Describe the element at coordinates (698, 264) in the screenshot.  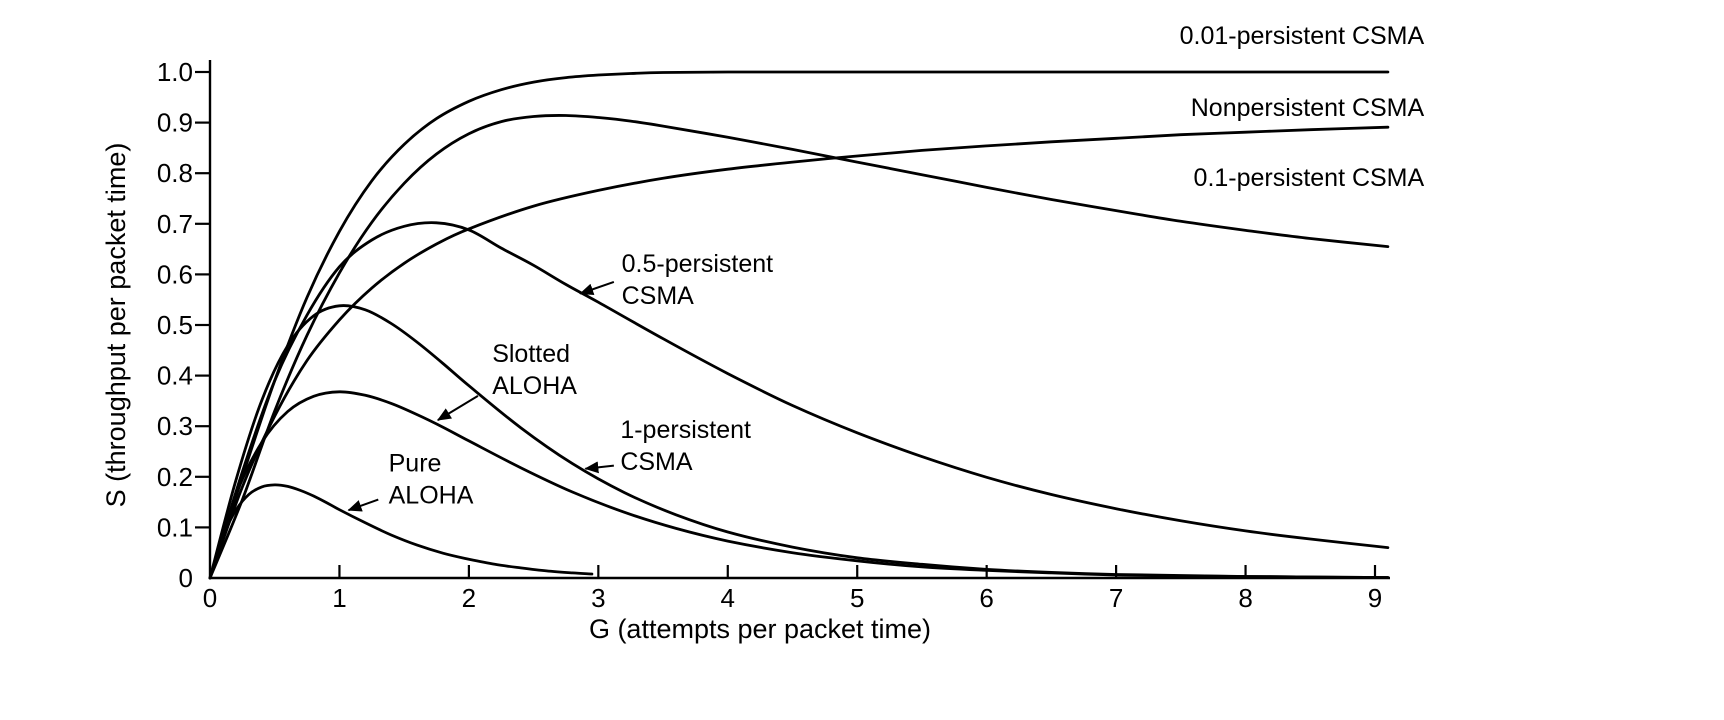
I see `annotation-text: 0.5-persistent` at that location.